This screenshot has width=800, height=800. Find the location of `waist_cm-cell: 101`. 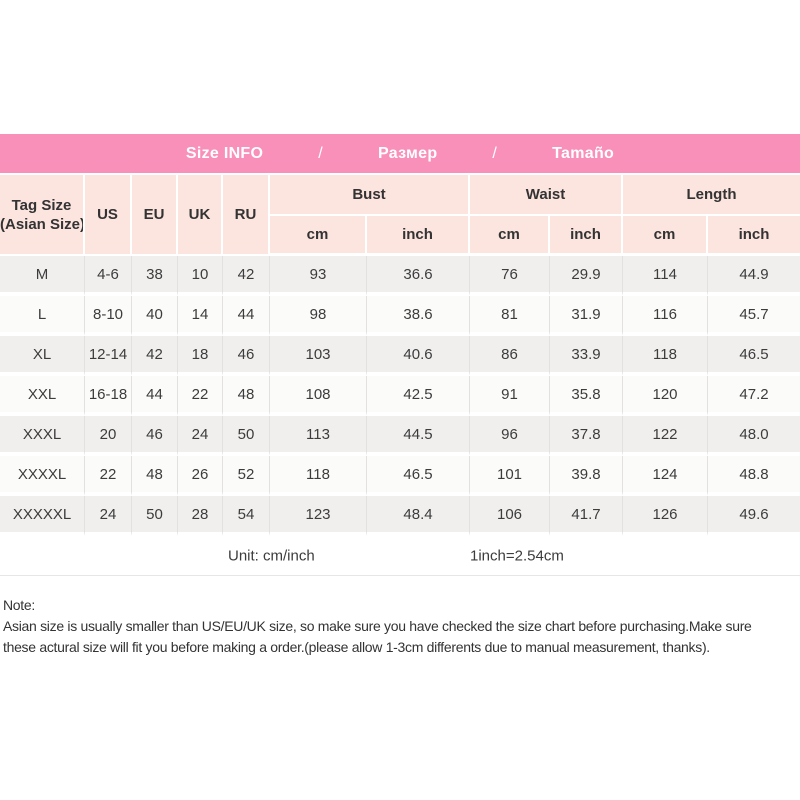

waist_cm-cell: 101 is located at coordinates (510, 476).